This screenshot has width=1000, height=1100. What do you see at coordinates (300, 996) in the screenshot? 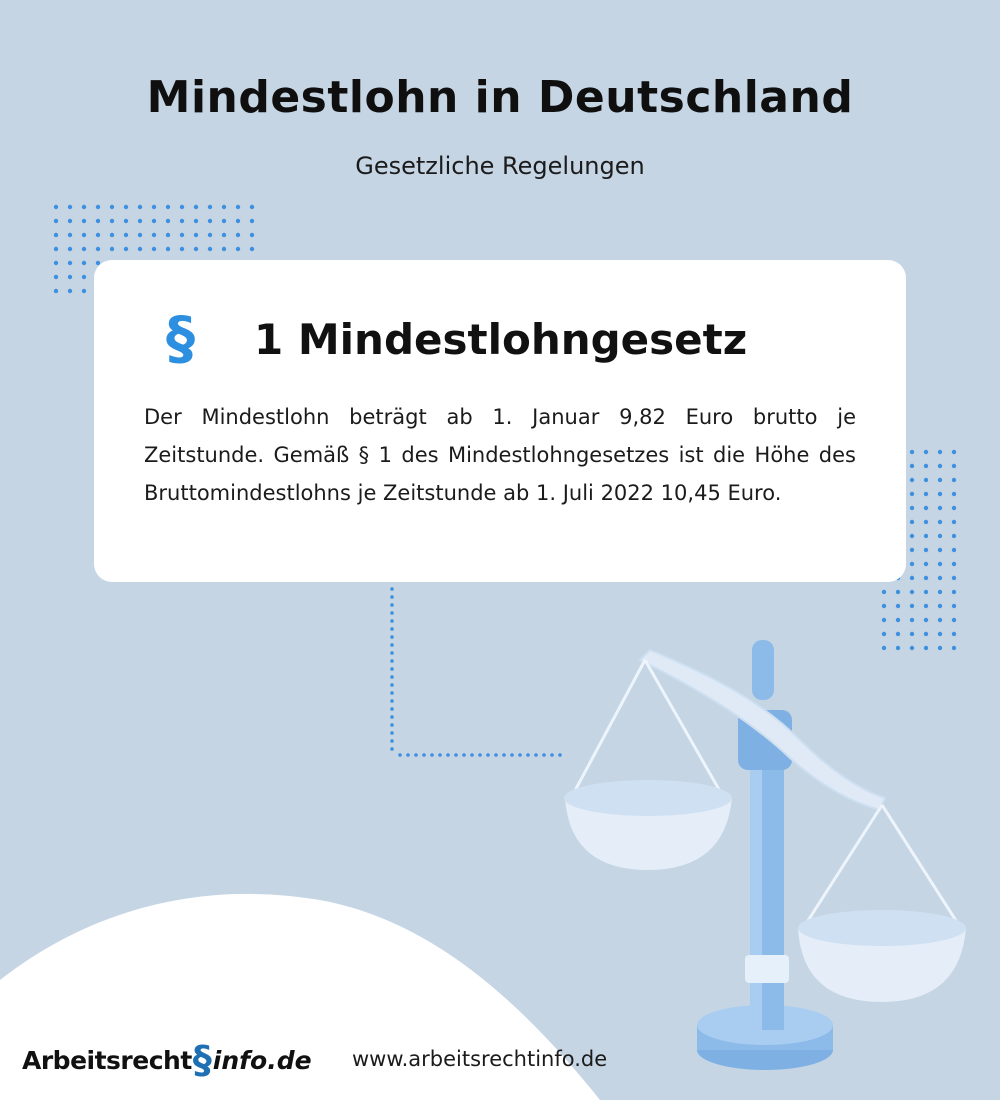
I see `wave-decoration` at bounding box center [300, 996].